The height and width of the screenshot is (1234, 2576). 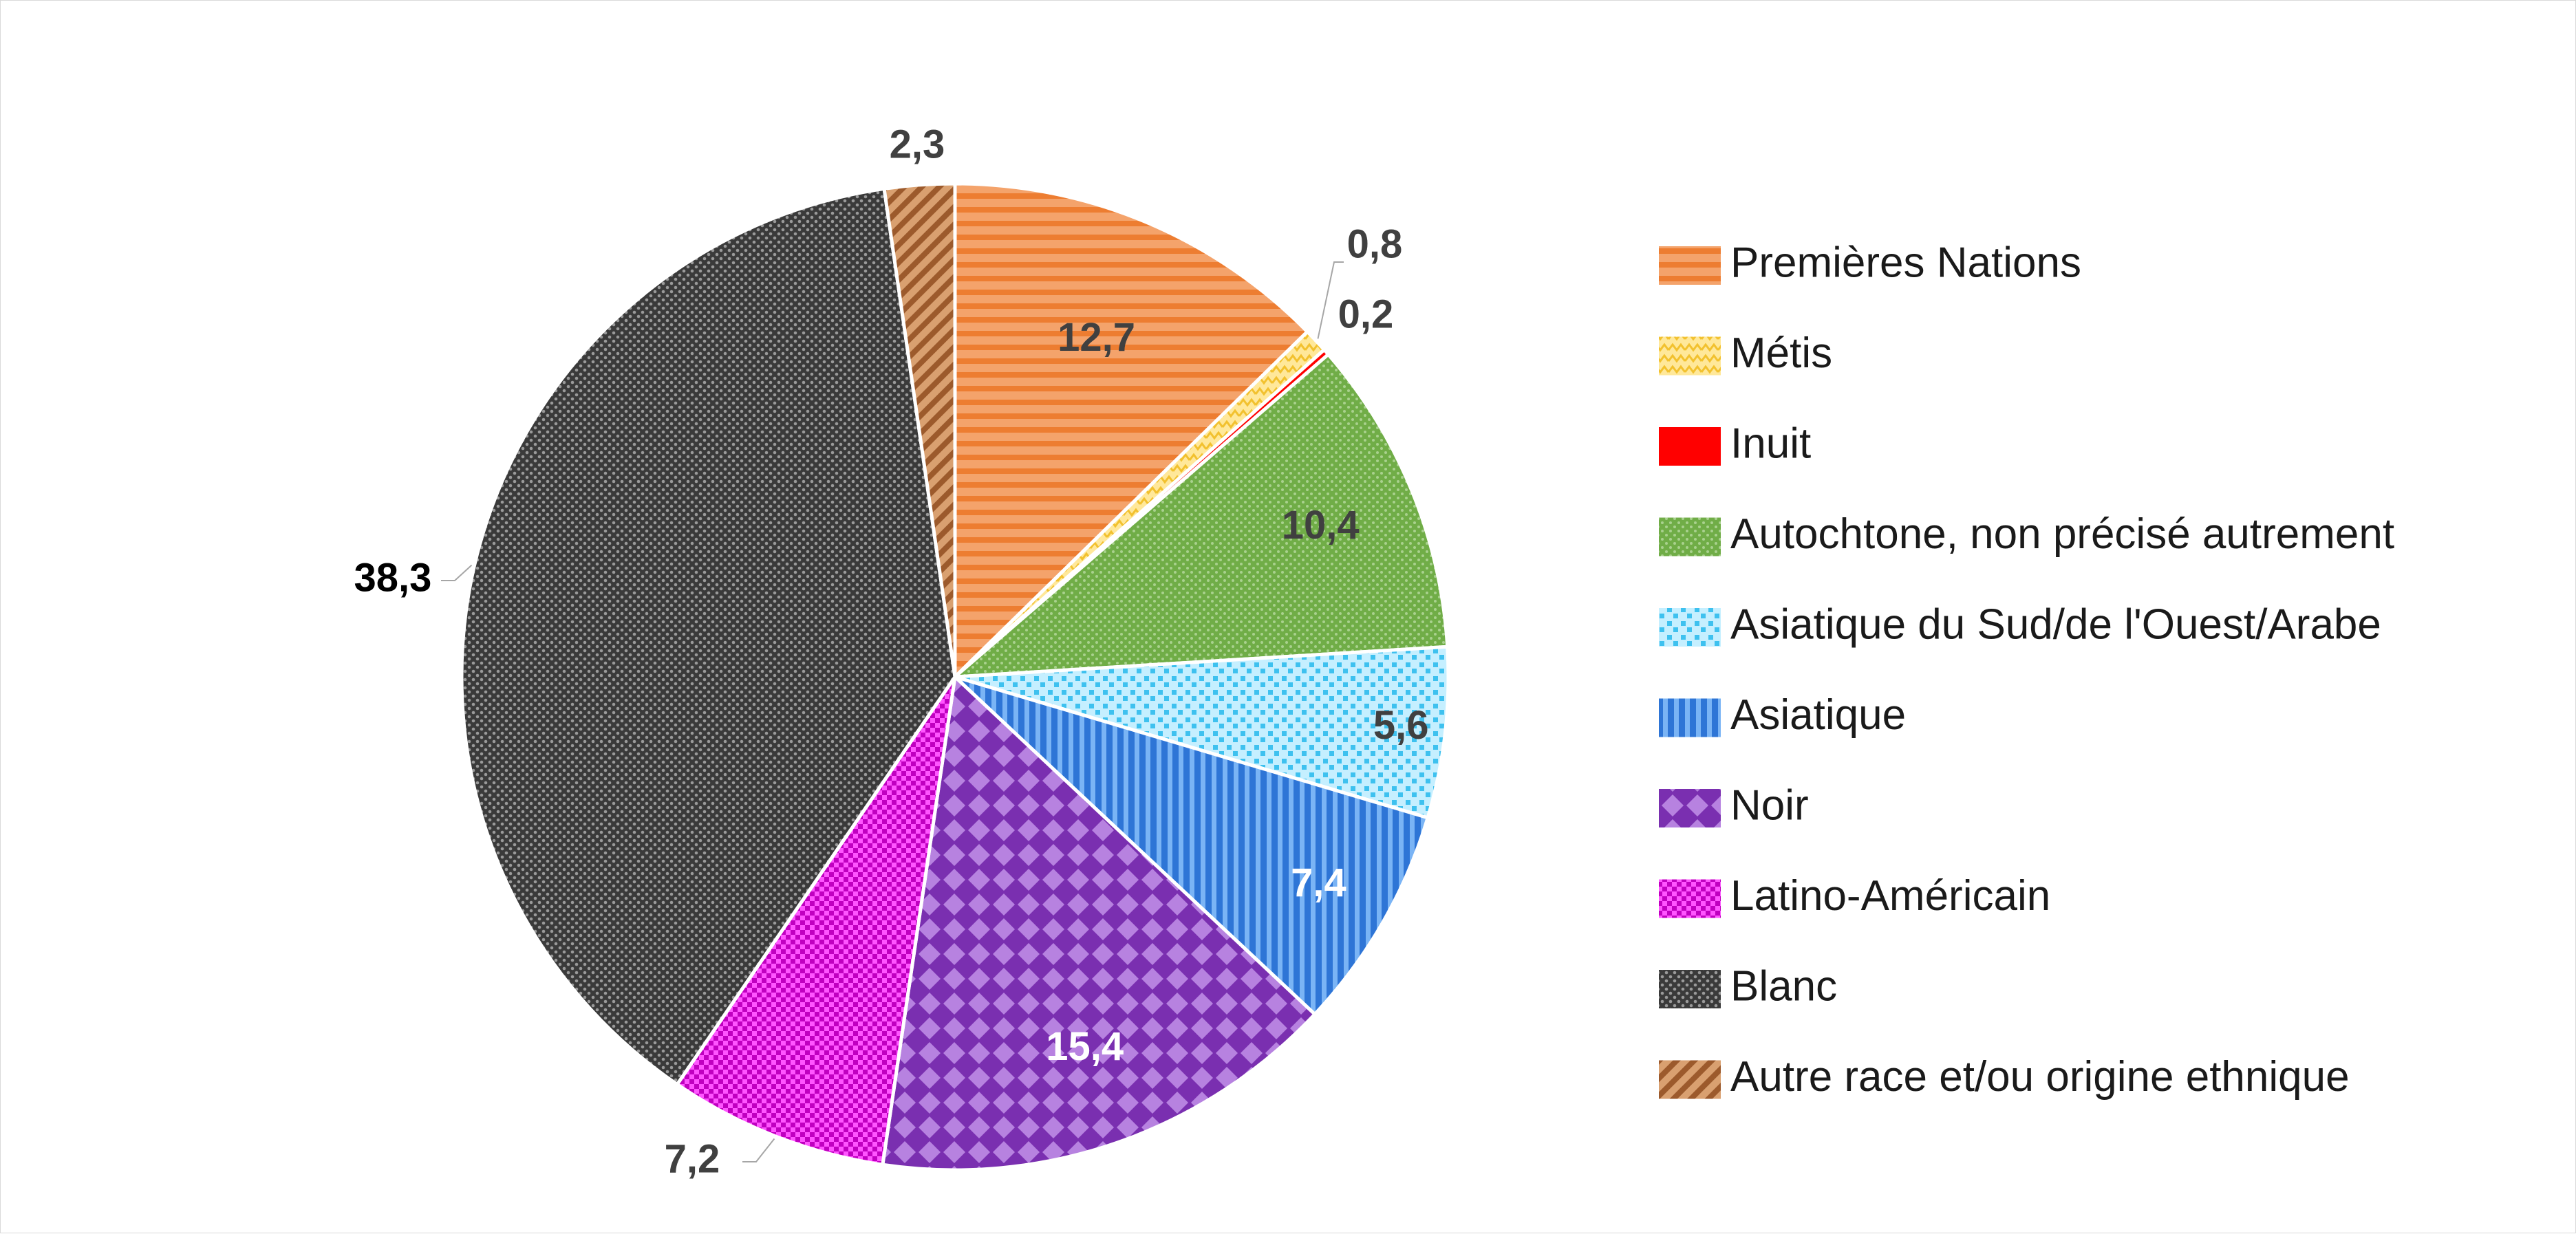 What do you see at coordinates (1690, 989) in the screenshot?
I see `legend-swatch-blanc` at bounding box center [1690, 989].